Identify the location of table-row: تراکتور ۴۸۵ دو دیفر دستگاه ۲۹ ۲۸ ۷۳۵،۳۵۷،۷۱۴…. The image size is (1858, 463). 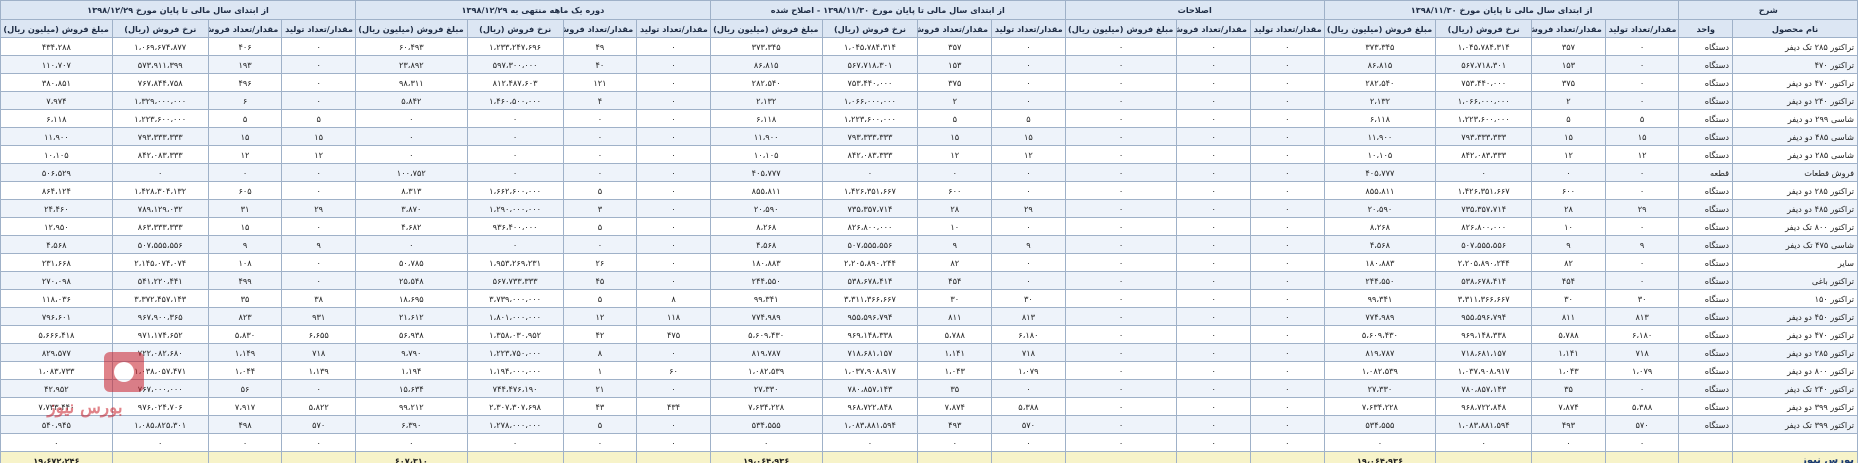
(929, 208).